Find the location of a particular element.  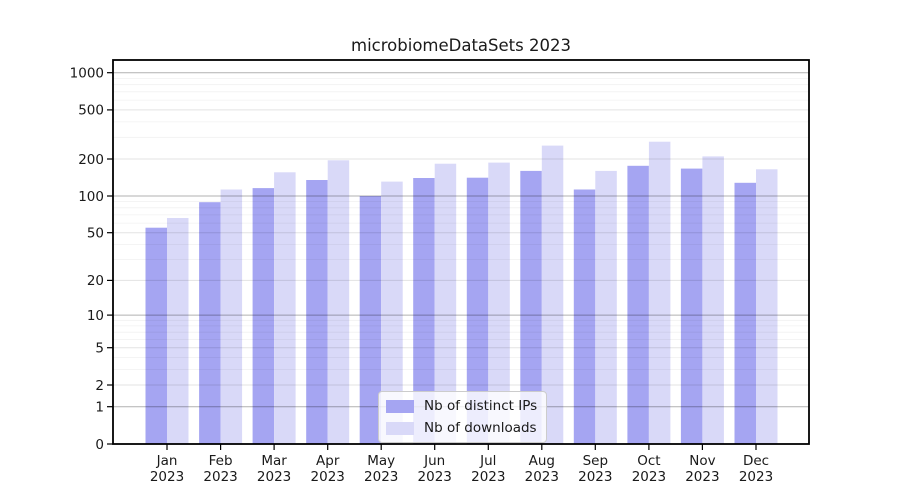

y-tick-label: 5 is located at coordinates (99, 349).